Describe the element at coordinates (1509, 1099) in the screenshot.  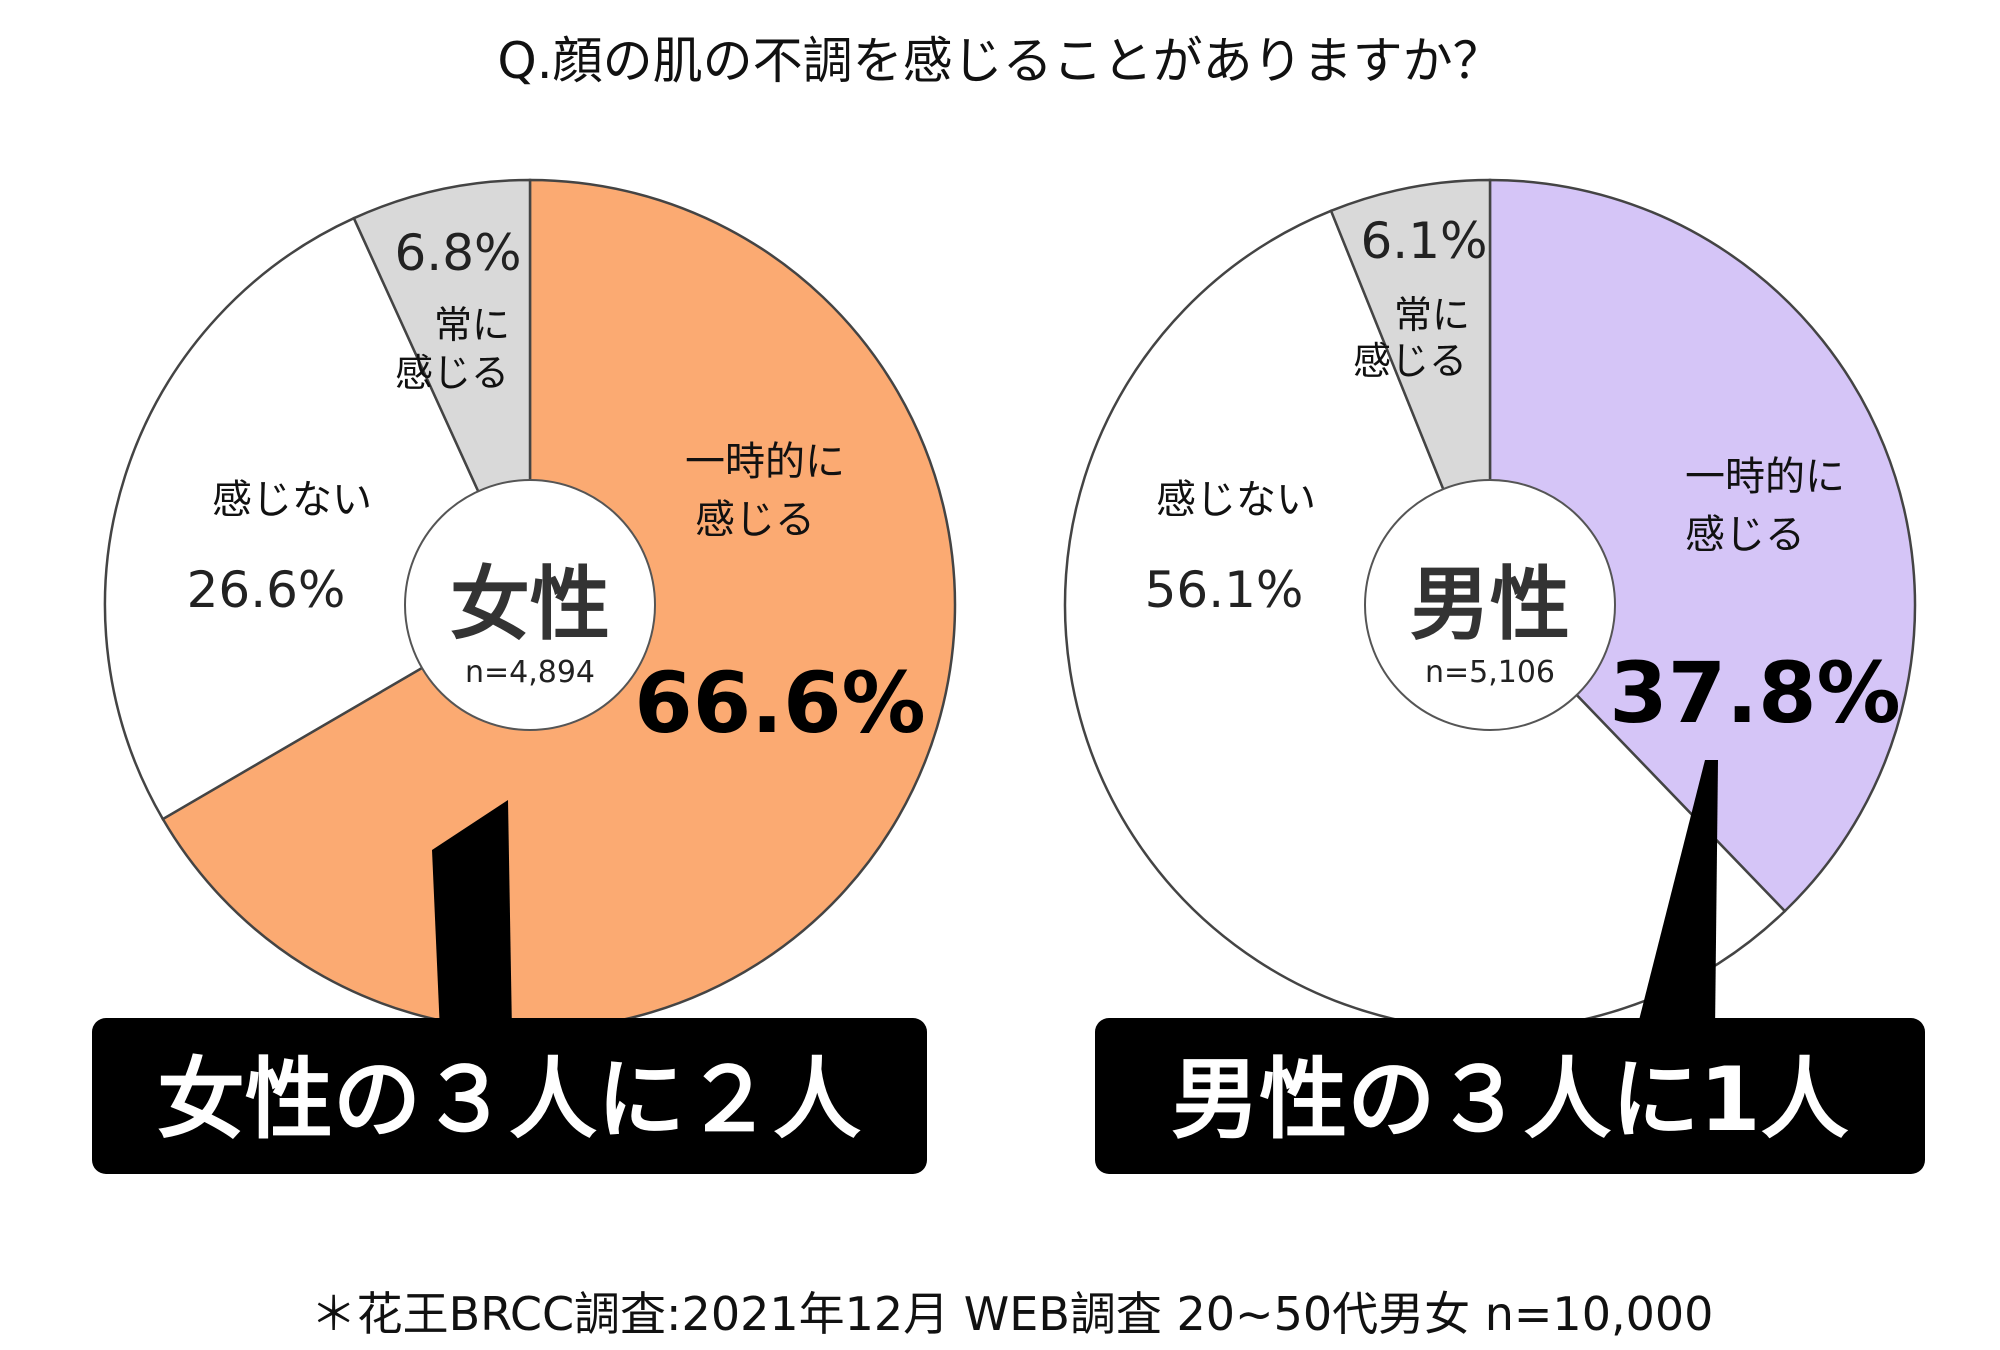
I see `male-callout-text: 男性の３人に1人` at that location.